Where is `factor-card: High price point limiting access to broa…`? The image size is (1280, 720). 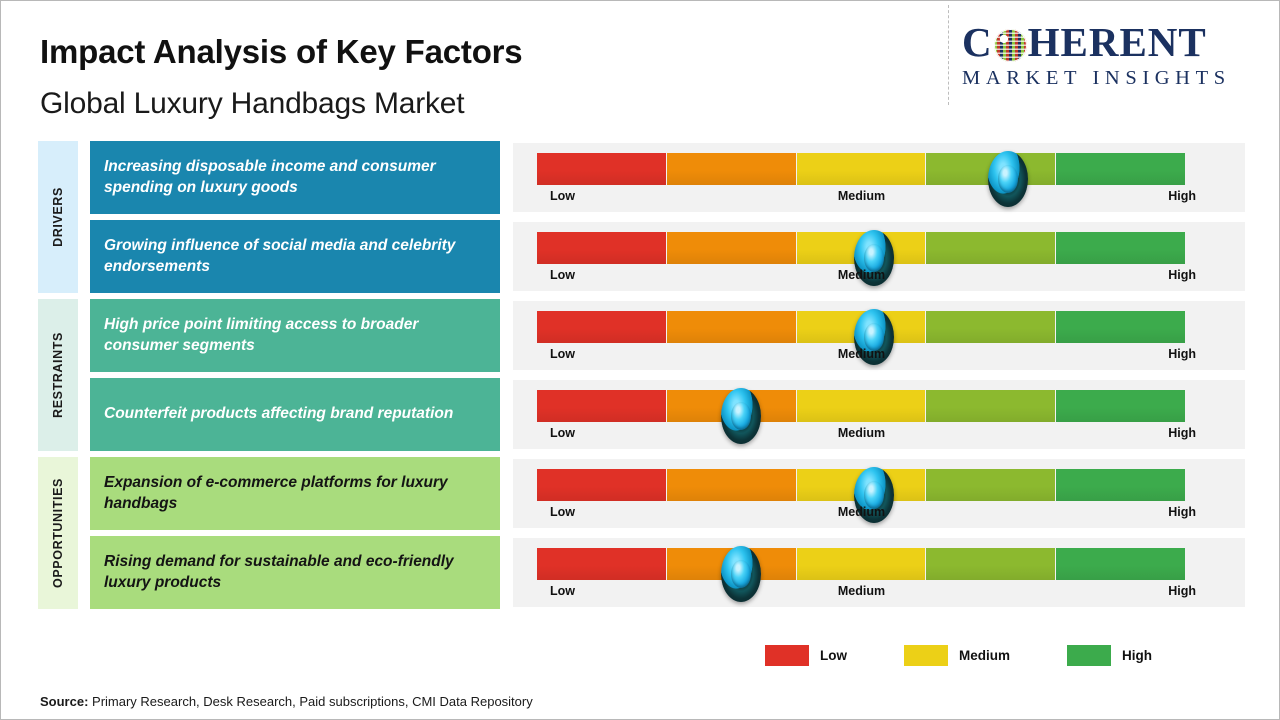 factor-card: High price point limiting access to broa… is located at coordinates (295, 335).